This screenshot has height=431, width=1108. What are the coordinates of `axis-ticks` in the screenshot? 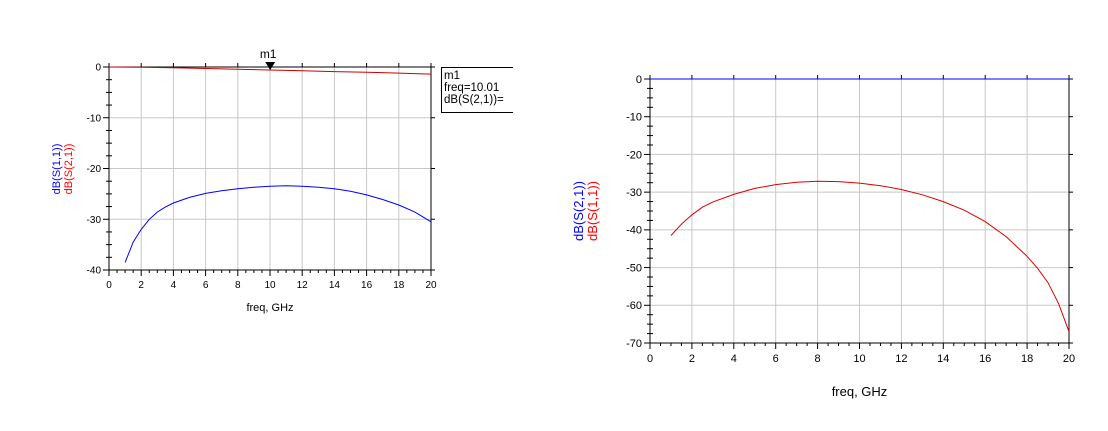 It's located at (269, 169).